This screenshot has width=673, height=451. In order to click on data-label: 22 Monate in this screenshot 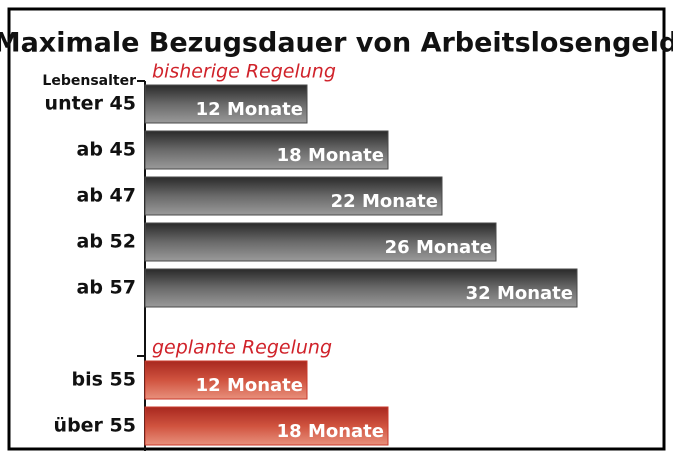, I will do `click(384, 201)`.